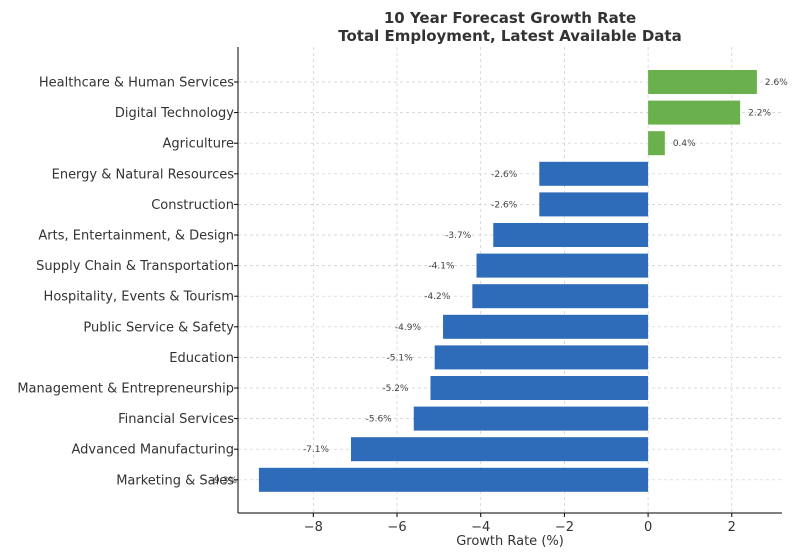 The width and height of the screenshot is (800, 560). Describe the element at coordinates (408, 328) in the screenshot. I see `data-label: -4.9%` at that location.